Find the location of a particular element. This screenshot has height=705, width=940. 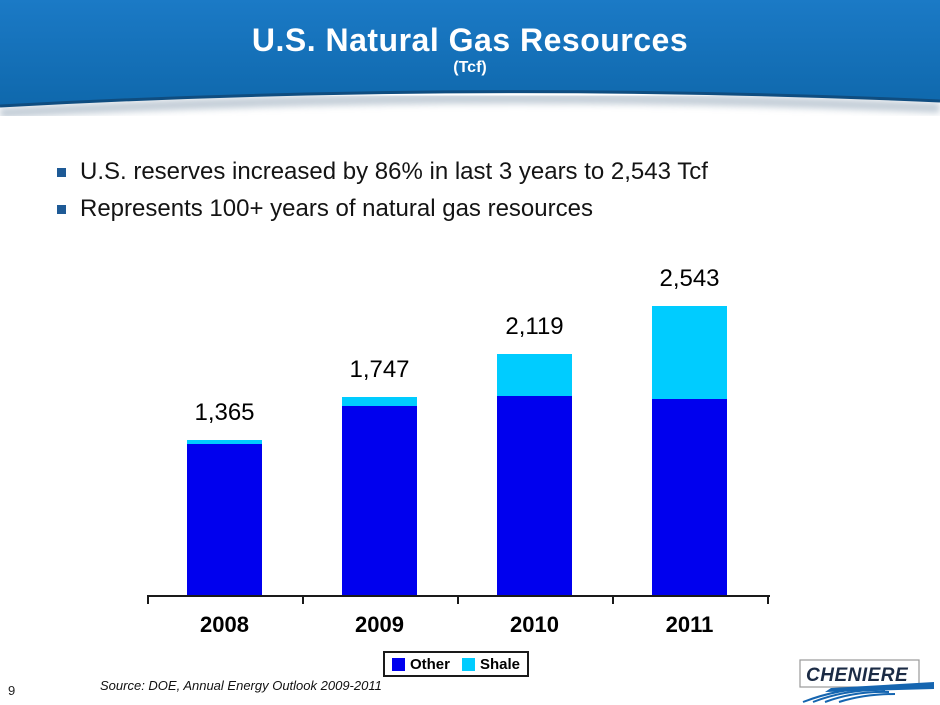

bar-value-label: 2,543 is located at coordinates (689, 278).